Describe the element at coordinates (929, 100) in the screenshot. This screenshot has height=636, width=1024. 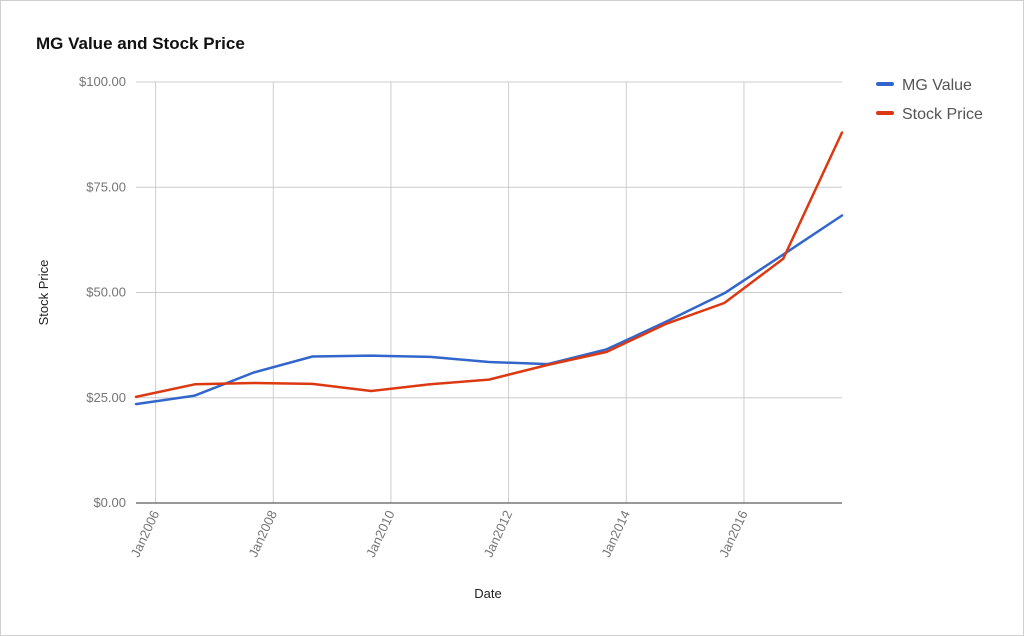
I see `legend: MG Value Stock Price` at that location.